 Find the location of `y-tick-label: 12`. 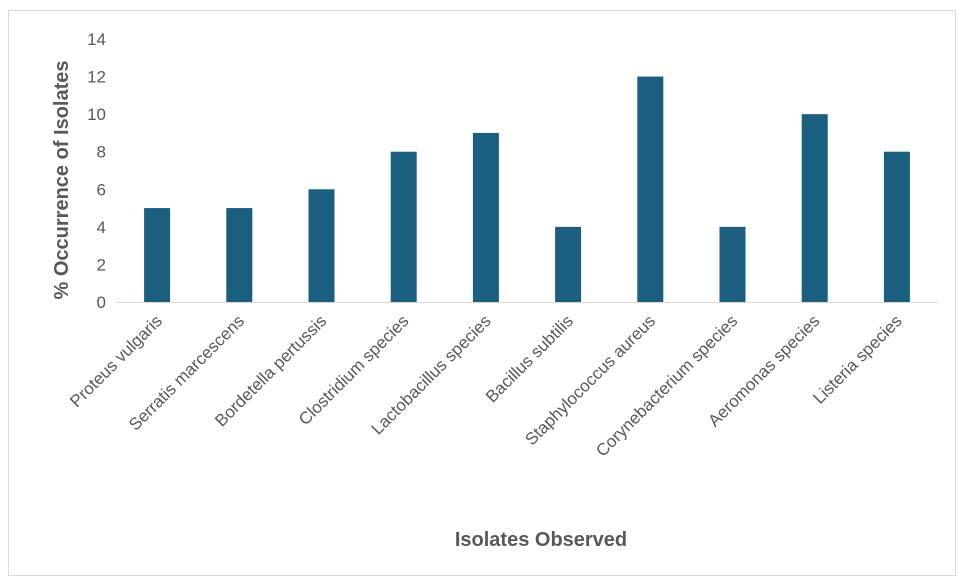

y-tick-label: 12 is located at coordinates (96, 77).